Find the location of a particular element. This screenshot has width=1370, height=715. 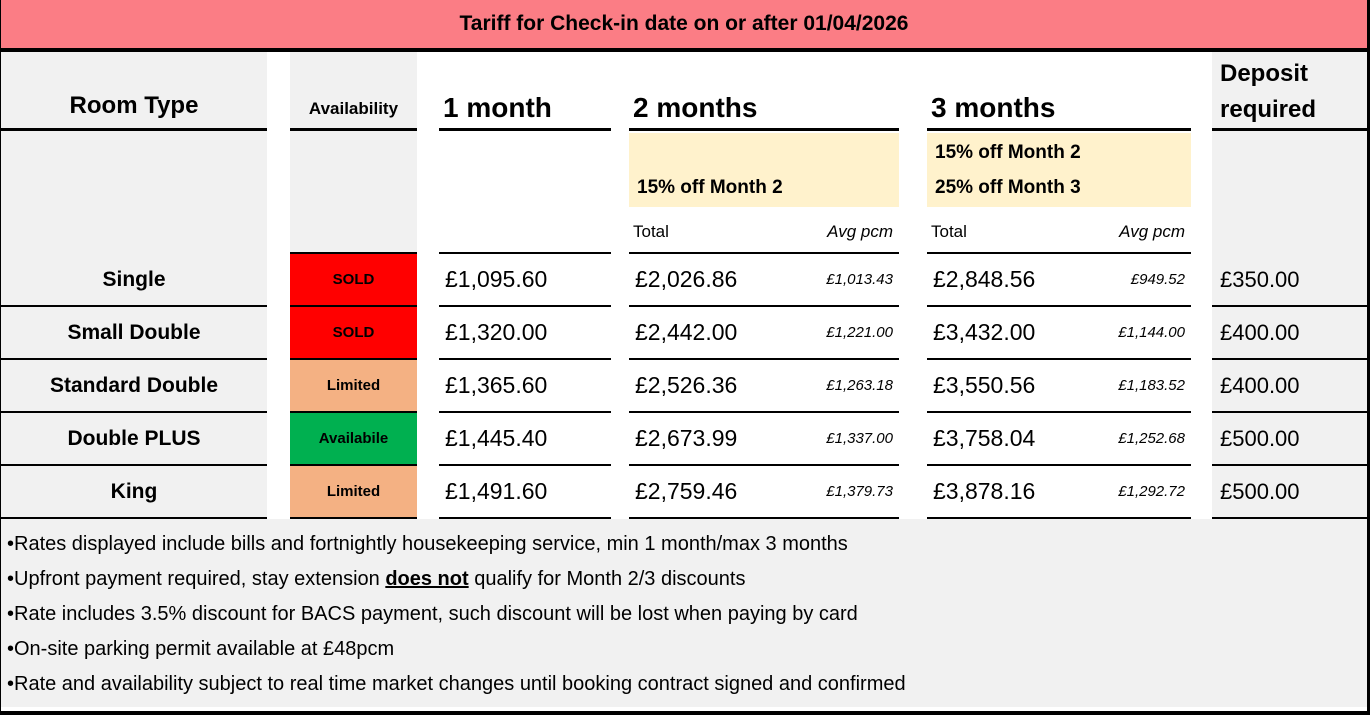

month2-avg-cell: £1,263.18 is located at coordinates (835, 386).